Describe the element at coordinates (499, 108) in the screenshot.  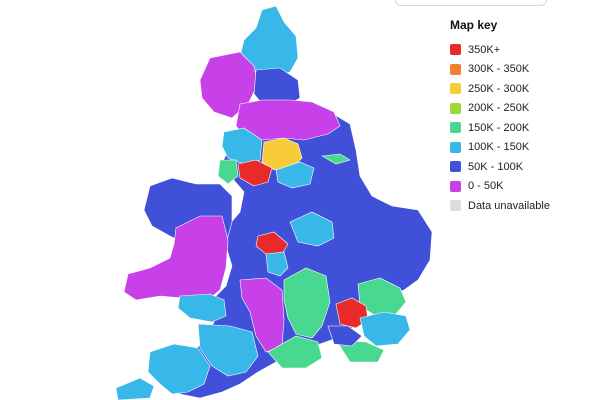
I see `legend-label: 200K - 250K` at that location.